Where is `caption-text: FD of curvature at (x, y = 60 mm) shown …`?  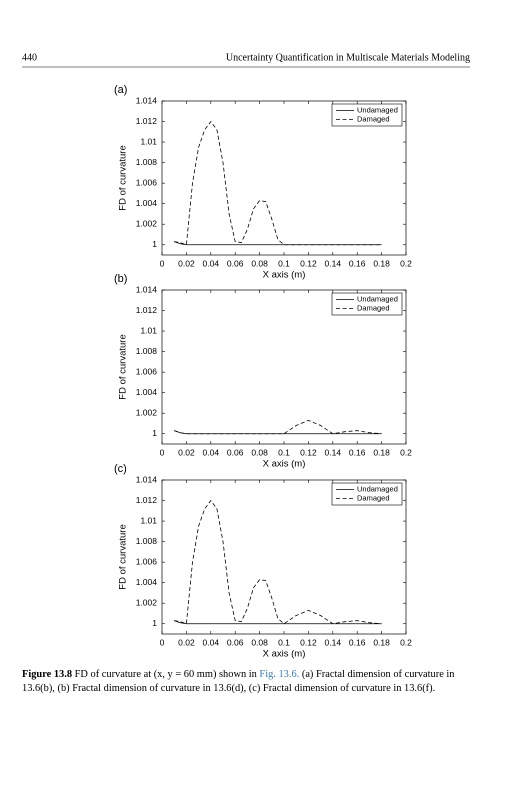
caption-text: FD of curvature at (x, y = 60 mm) shown … is located at coordinates (167, 674).